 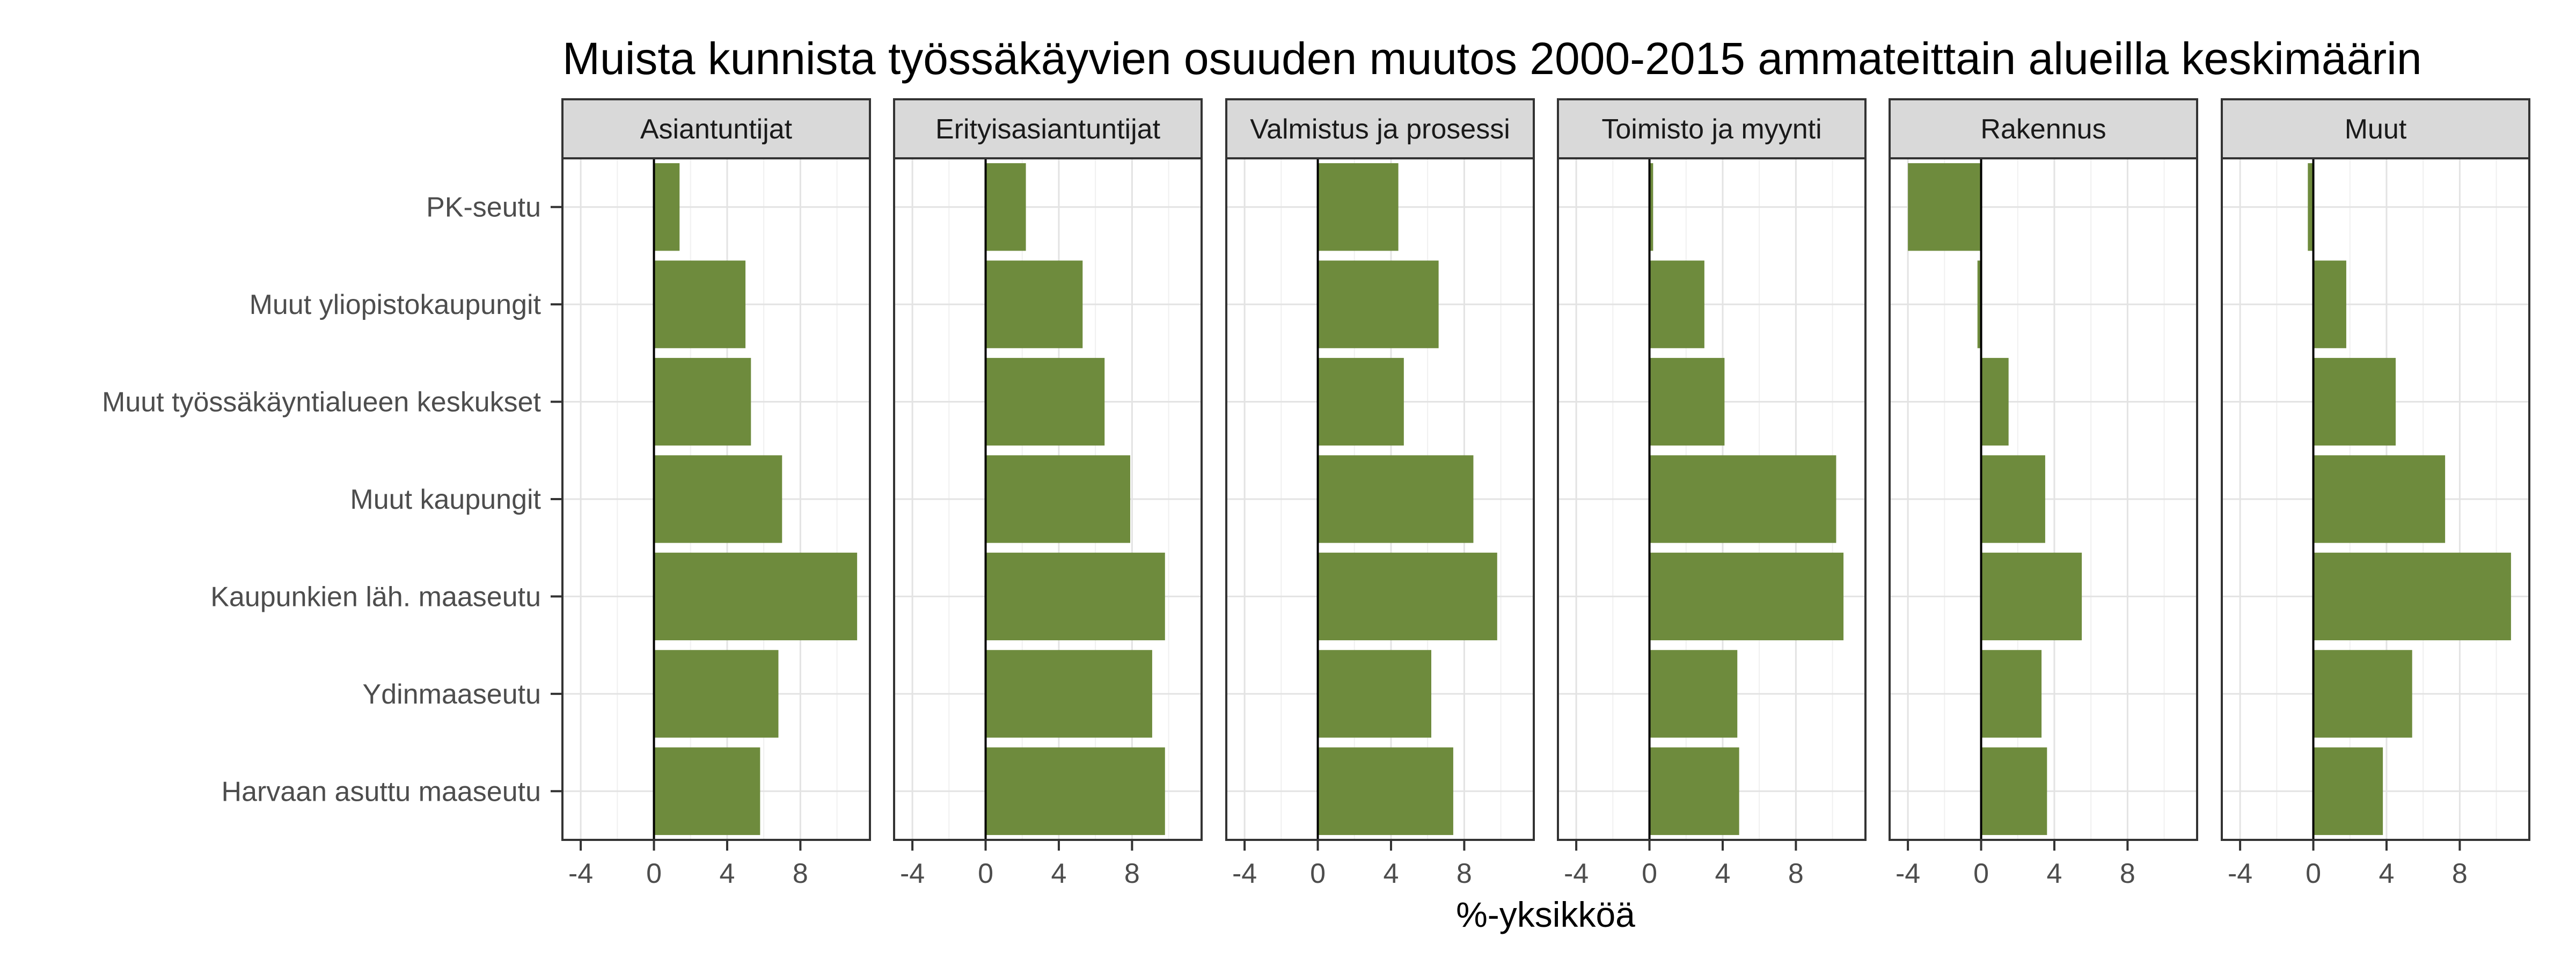 I want to click on facet-strip-label: Toimisto ja myynti, so click(x=1711, y=129).